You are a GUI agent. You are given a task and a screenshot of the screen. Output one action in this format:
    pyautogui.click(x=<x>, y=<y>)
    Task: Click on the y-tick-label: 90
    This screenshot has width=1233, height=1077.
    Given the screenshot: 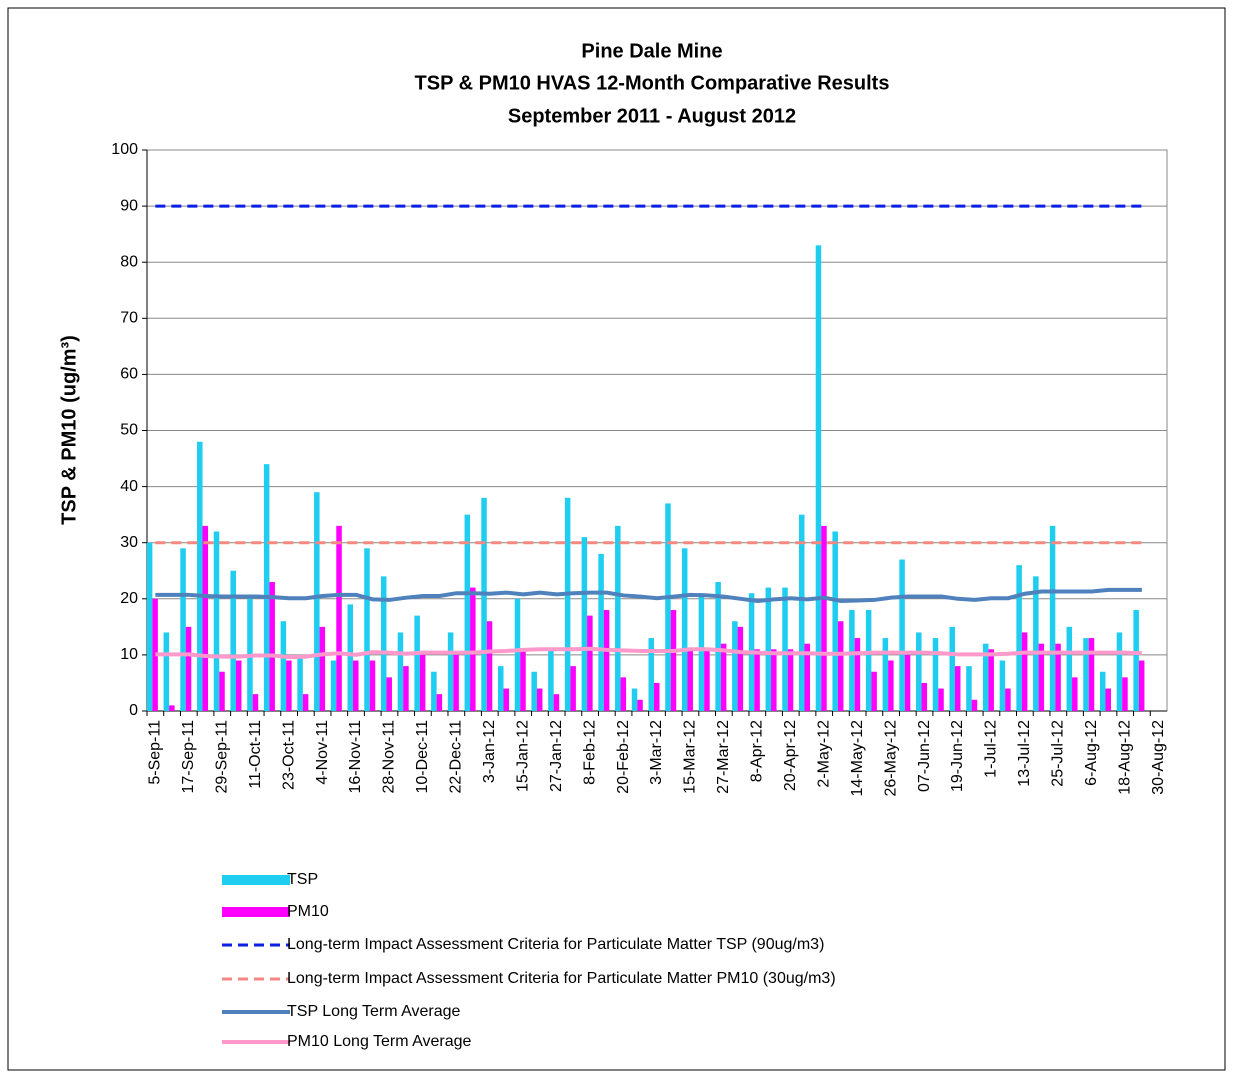 What is the action you would take?
    pyautogui.click(x=129, y=205)
    